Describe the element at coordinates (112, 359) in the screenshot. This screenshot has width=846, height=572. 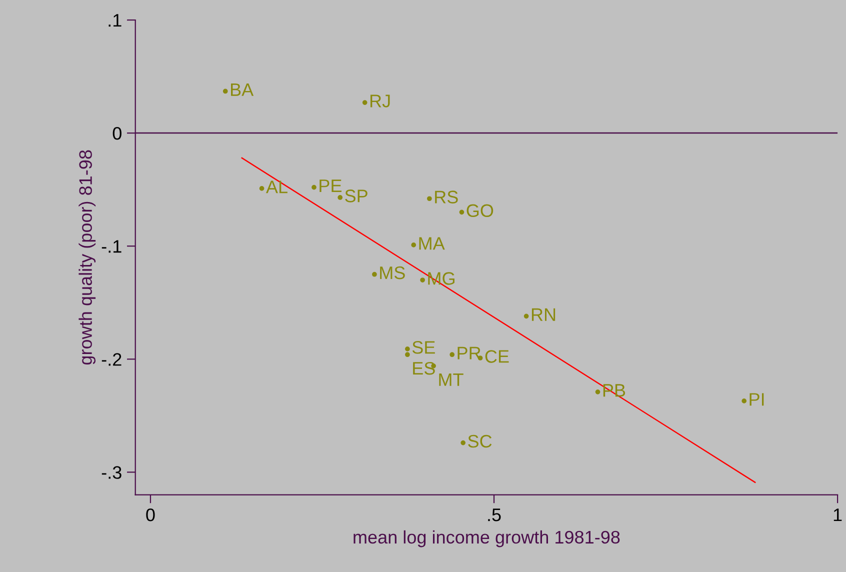
I see `y-tick-label: -.2` at that location.